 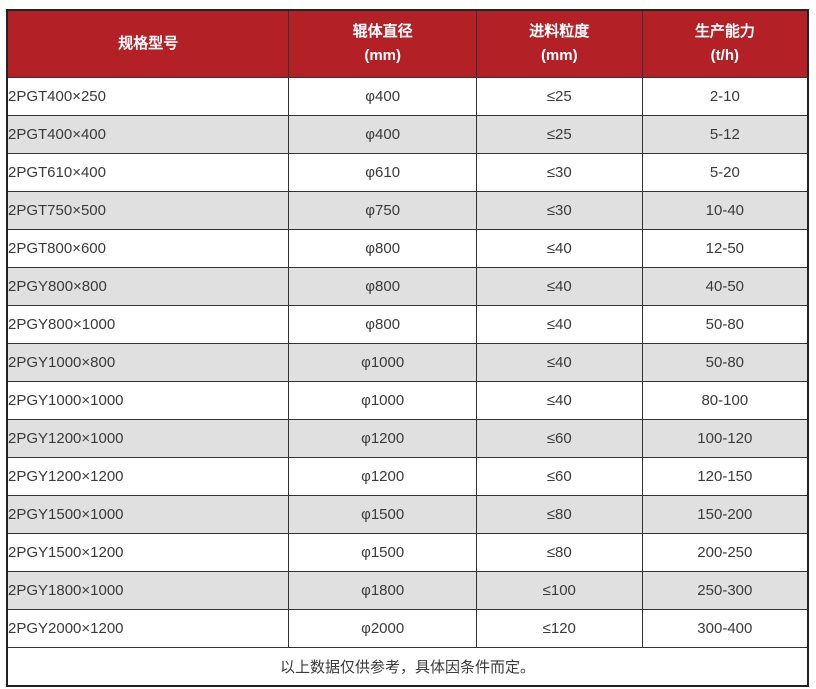 I want to click on table-footnote: 以上数据仅供参考，具体因条件而定。, so click(x=407, y=667).